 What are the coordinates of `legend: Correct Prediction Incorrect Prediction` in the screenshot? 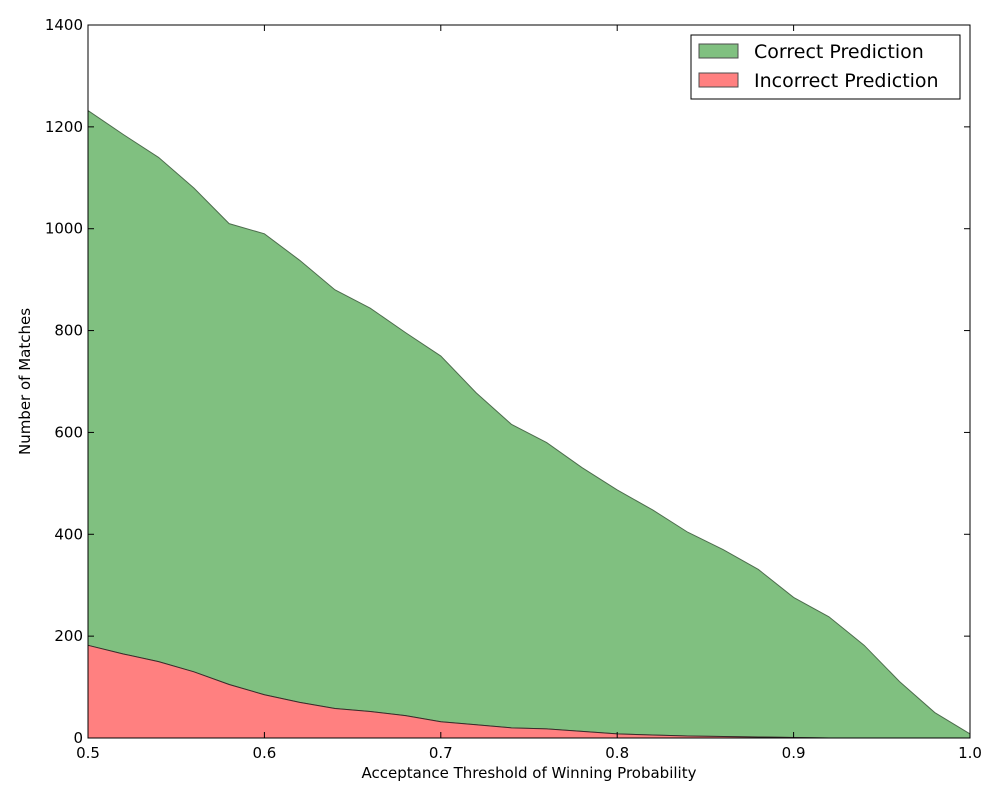 It's located at (825, 67).